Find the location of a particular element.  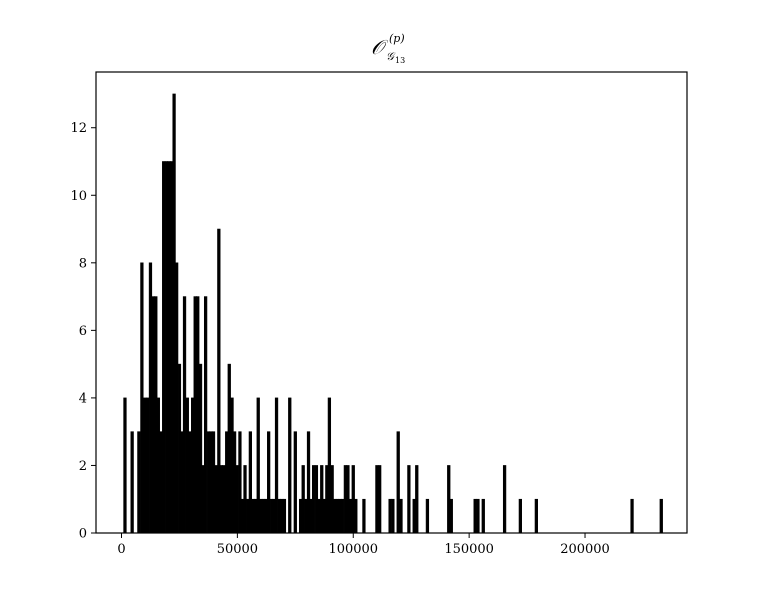

x-tick-label: 100000 is located at coordinates (353, 549).